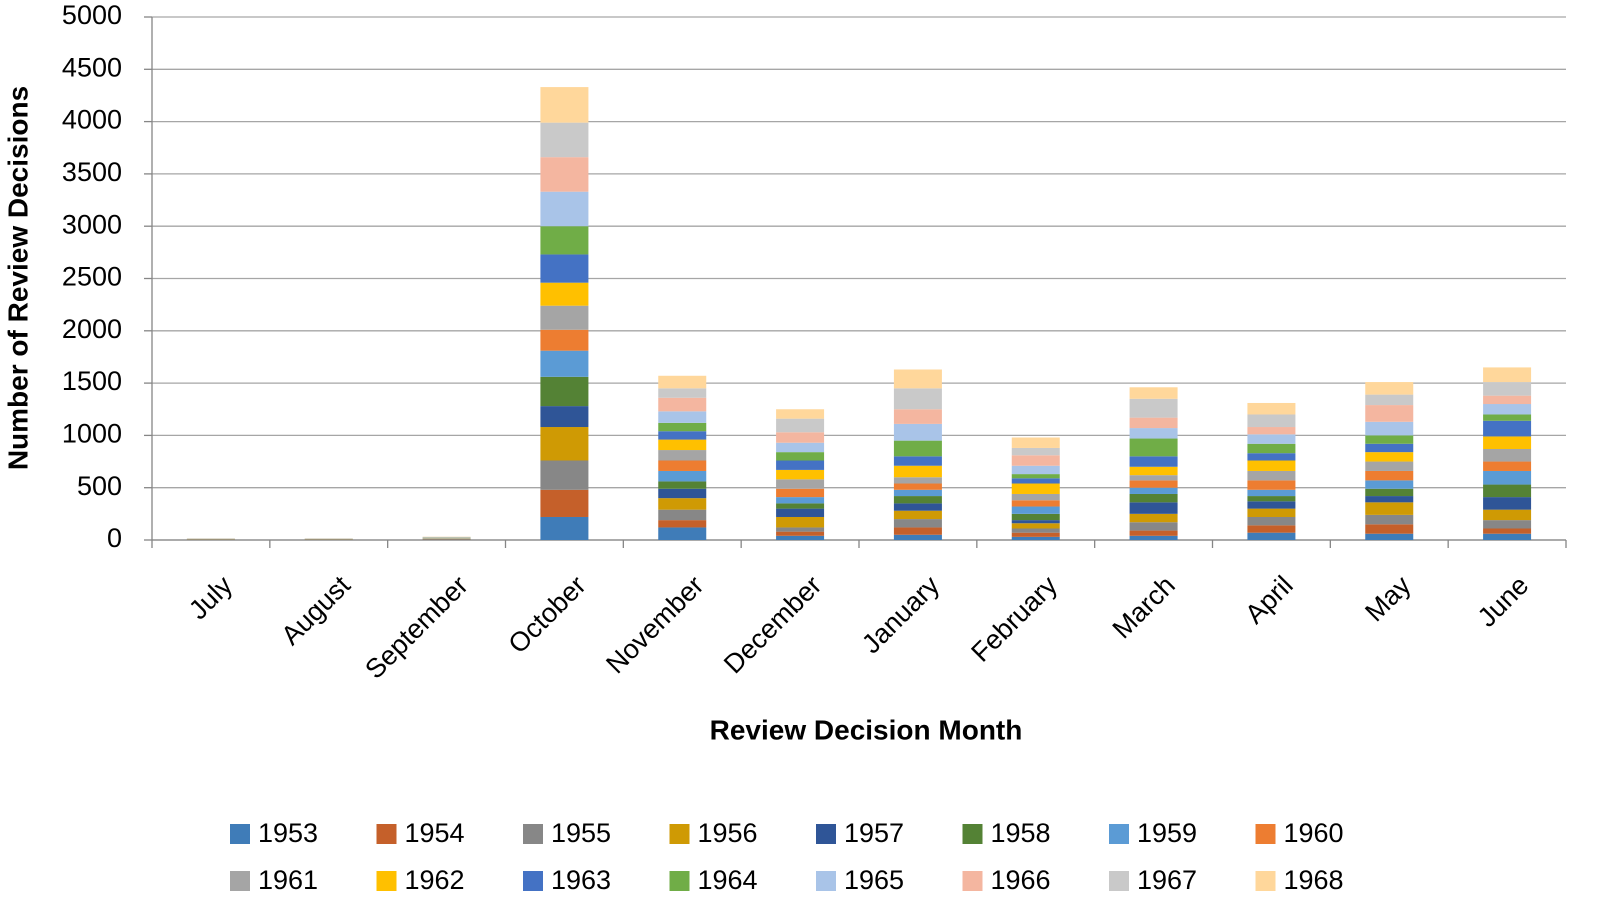  Describe the element at coordinates (92, 120) in the screenshot. I see `y-tick-label: 4000` at that location.